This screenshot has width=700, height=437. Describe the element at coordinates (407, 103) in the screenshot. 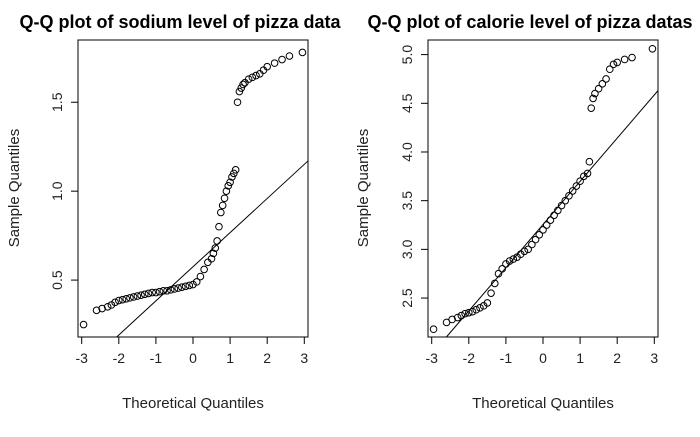

I see `calorie-y-tick-label: 4.5` at that location.